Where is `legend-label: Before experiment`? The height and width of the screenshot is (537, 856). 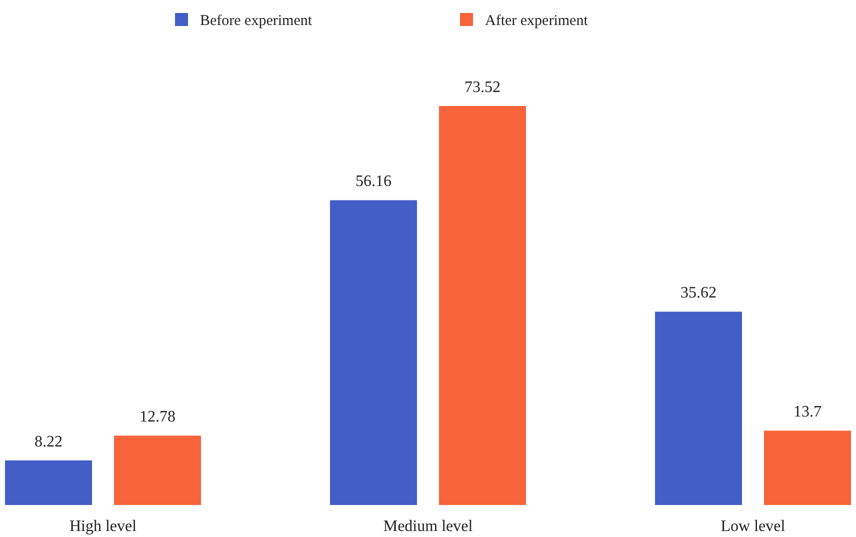
legend-label: Before experiment is located at coordinates (256, 21).